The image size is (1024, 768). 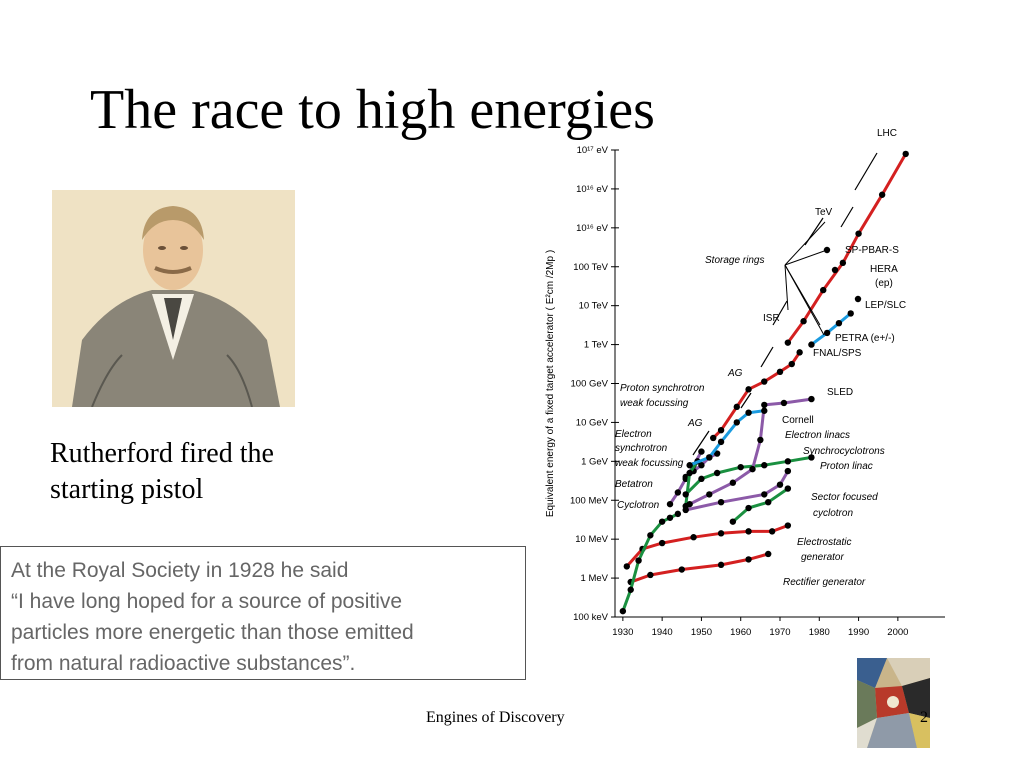 What do you see at coordinates (595, 578) in the screenshot?
I see `y-tick-label: 1 MeV` at bounding box center [595, 578].